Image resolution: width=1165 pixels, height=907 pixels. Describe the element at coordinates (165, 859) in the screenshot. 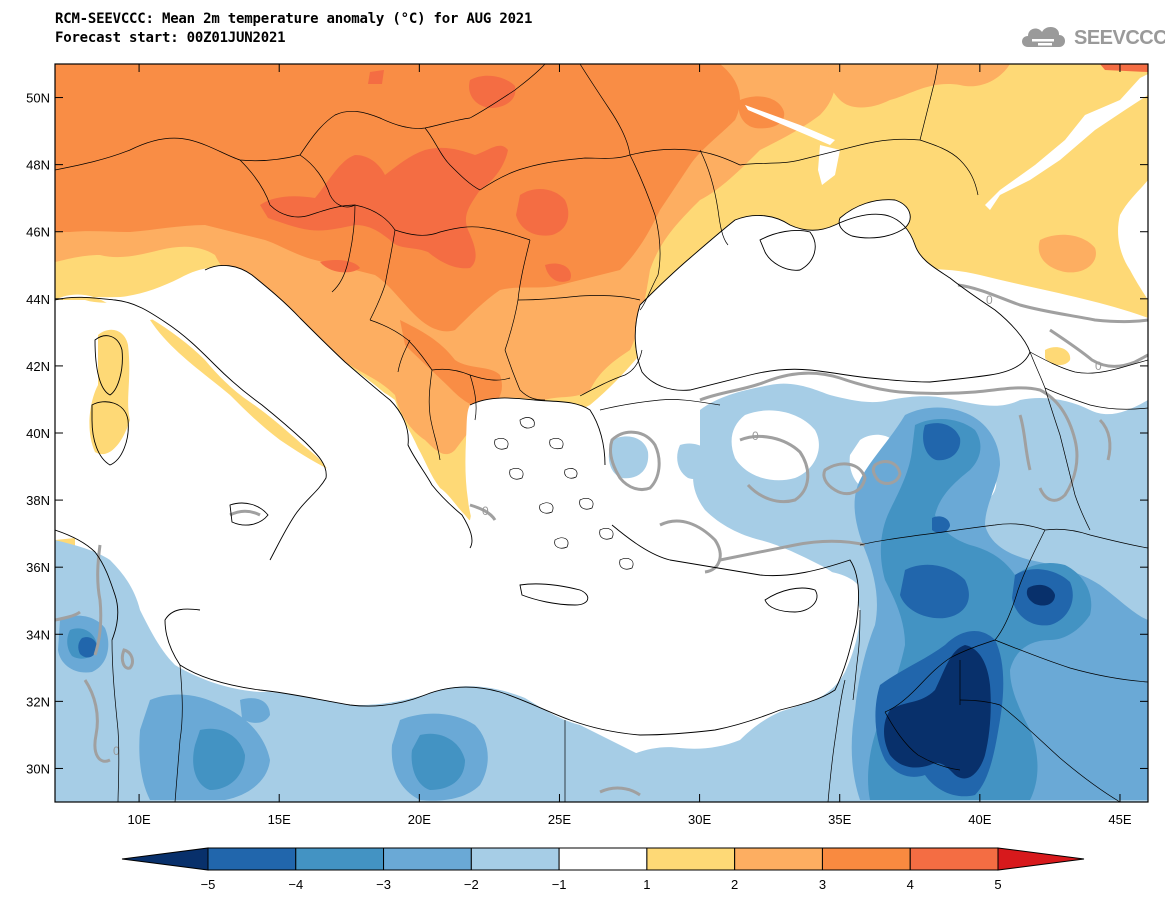

I see `colorbar-low-triangle` at that location.